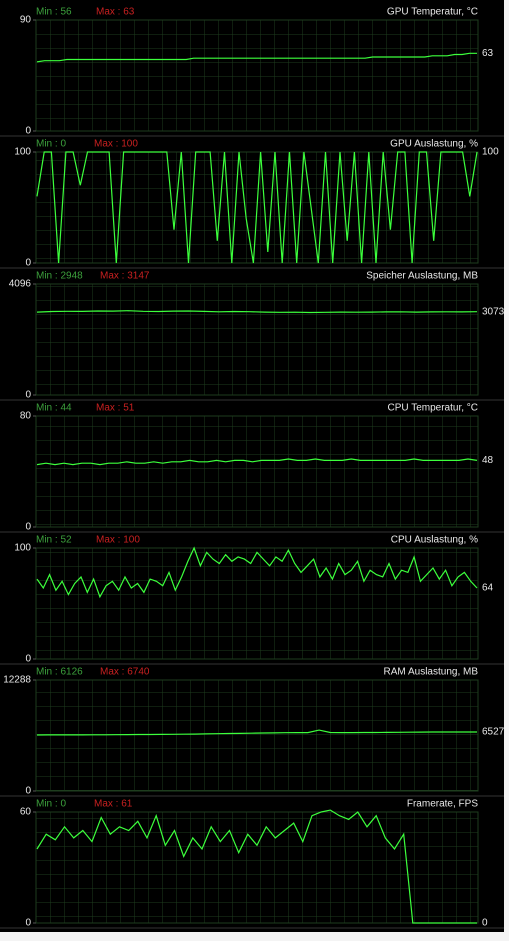  Describe the element at coordinates (422, 276) in the screenshot. I see `panel-title: Speicher Auslastung, MB` at that location.